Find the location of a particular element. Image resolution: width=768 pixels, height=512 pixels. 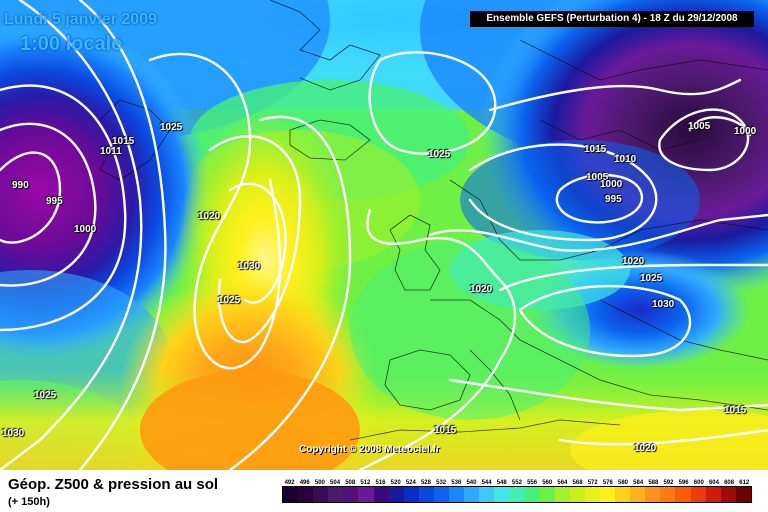

map-title: Géop. Z500 & pression au sol is located at coordinates (113, 484).